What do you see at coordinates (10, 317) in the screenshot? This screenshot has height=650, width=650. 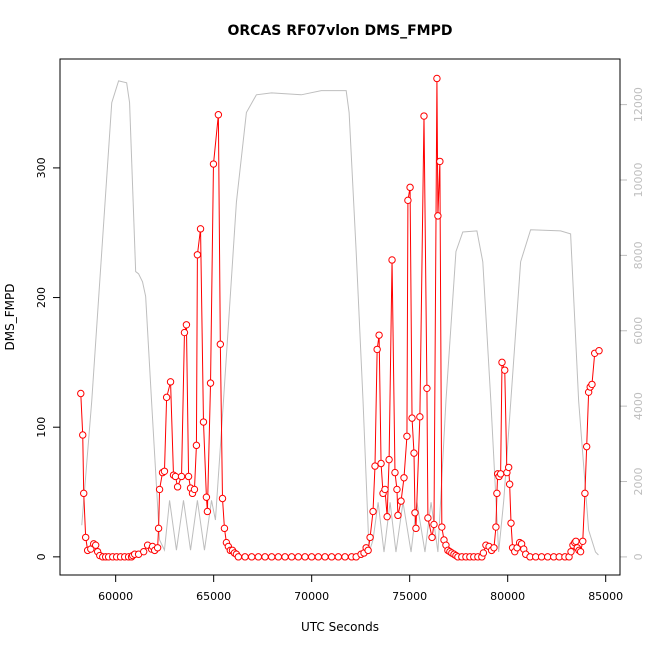 I see `y-axis-label: DMS_FMPD` at bounding box center [10, 317].